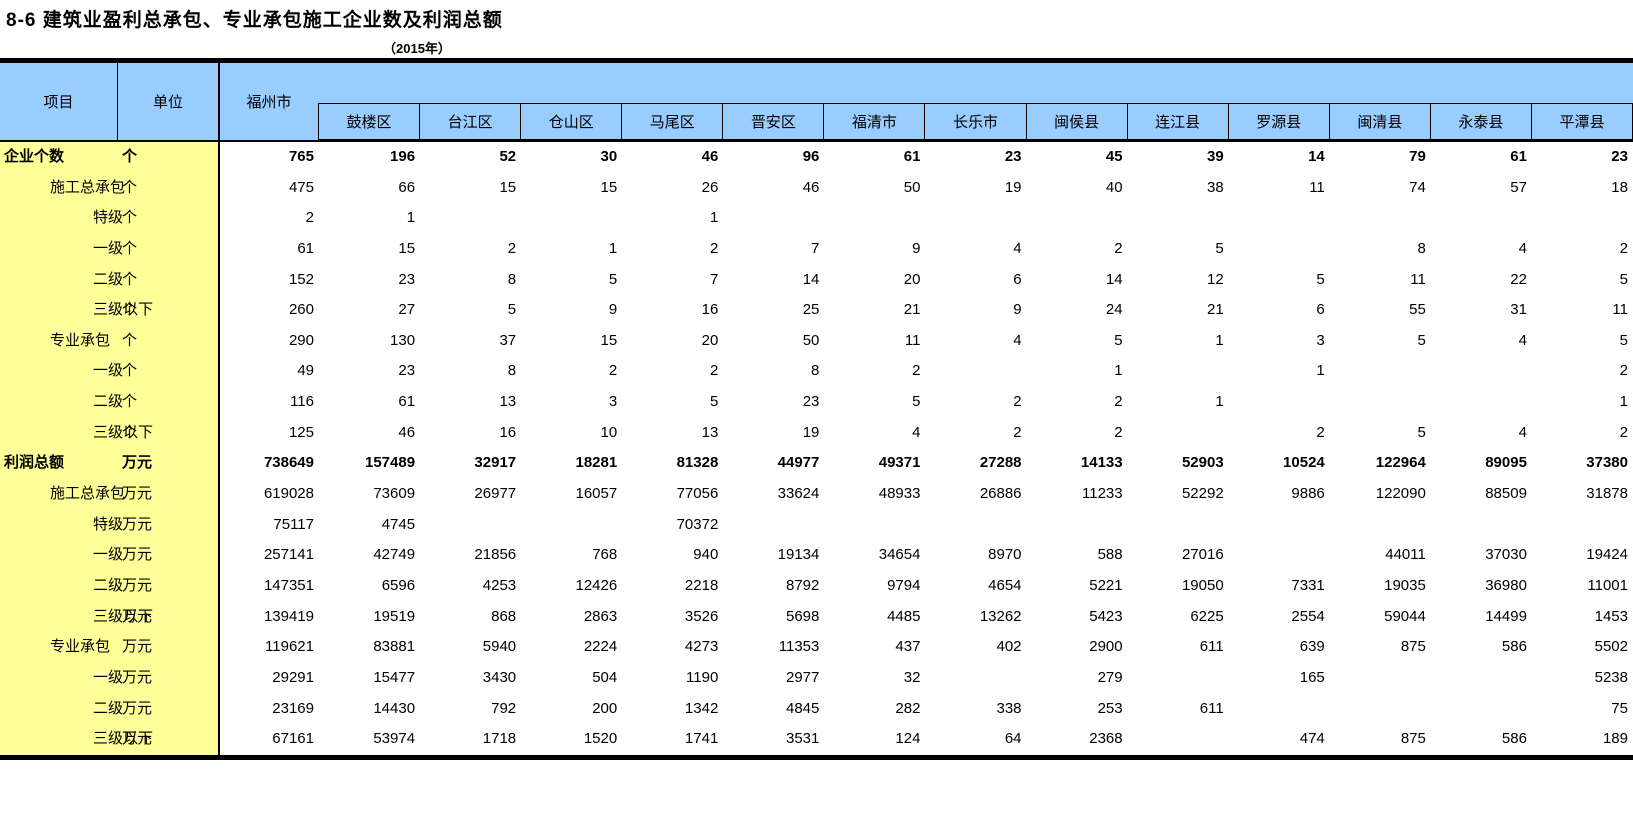 Image resolution: width=1633 pixels, height=817 pixels. I want to click on cell-value: 46, so click(407, 432).